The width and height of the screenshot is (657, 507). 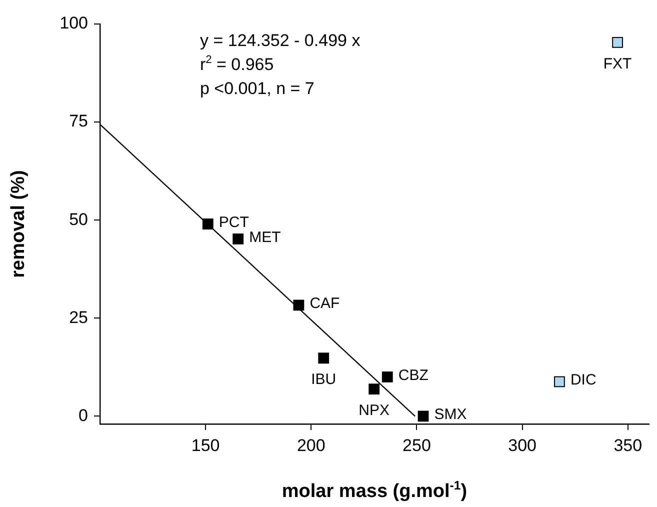 What do you see at coordinates (413, 375) in the screenshot?
I see `annotation: CBZ` at bounding box center [413, 375].